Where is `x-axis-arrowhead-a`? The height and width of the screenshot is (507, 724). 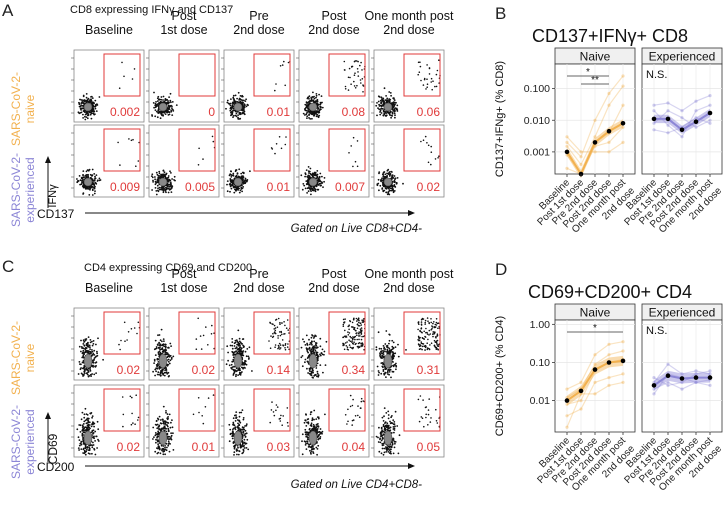 x-axis-arrowhead-a is located at coordinates (411, 213).